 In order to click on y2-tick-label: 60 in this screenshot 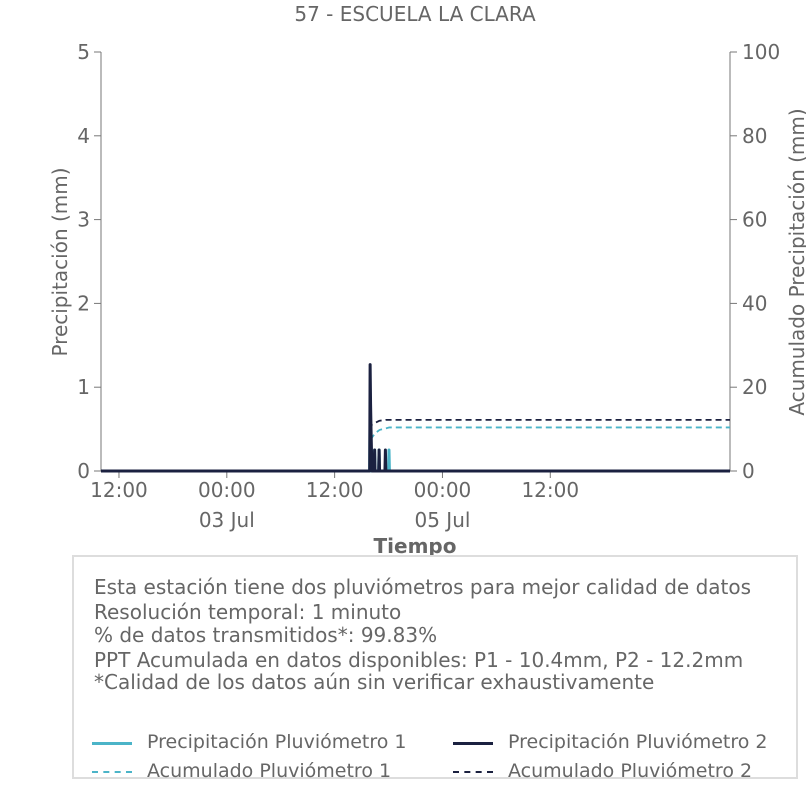, I will do `click(754, 220)`.